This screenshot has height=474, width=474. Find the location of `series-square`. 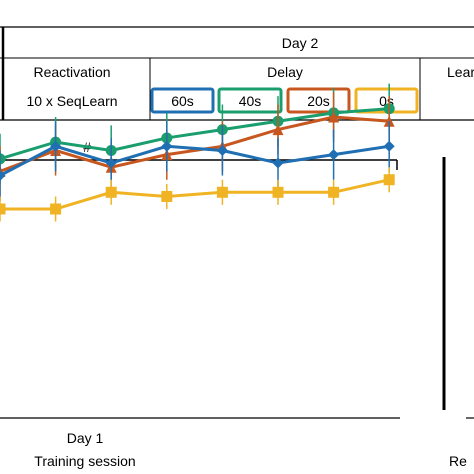

series-square is located at coordinates (197, 194).